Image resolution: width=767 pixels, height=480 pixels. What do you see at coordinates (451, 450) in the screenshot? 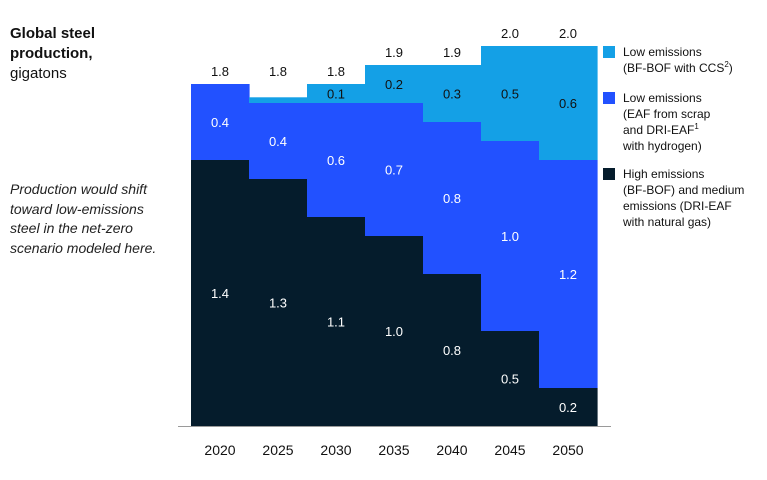
I see `x-tick-label-2040: 2040` at bounding box center [451, 450].